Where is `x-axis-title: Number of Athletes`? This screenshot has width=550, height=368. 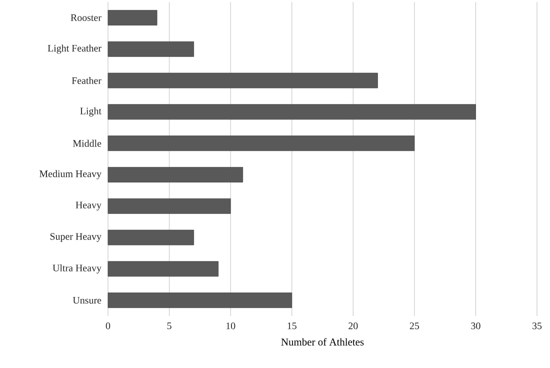
x-axis-title: Number of Athletes is located at coordinates (322, 342).